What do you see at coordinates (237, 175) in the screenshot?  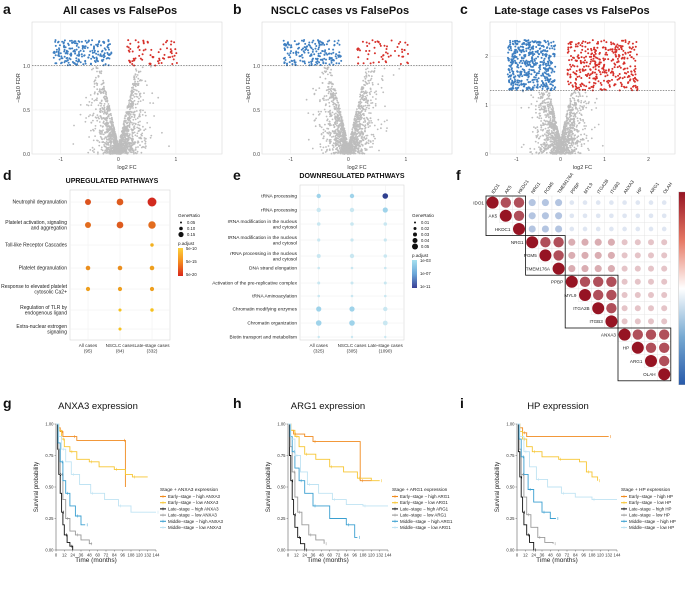 I see `panel-letter-e: e` at bounding box center [237, 175].